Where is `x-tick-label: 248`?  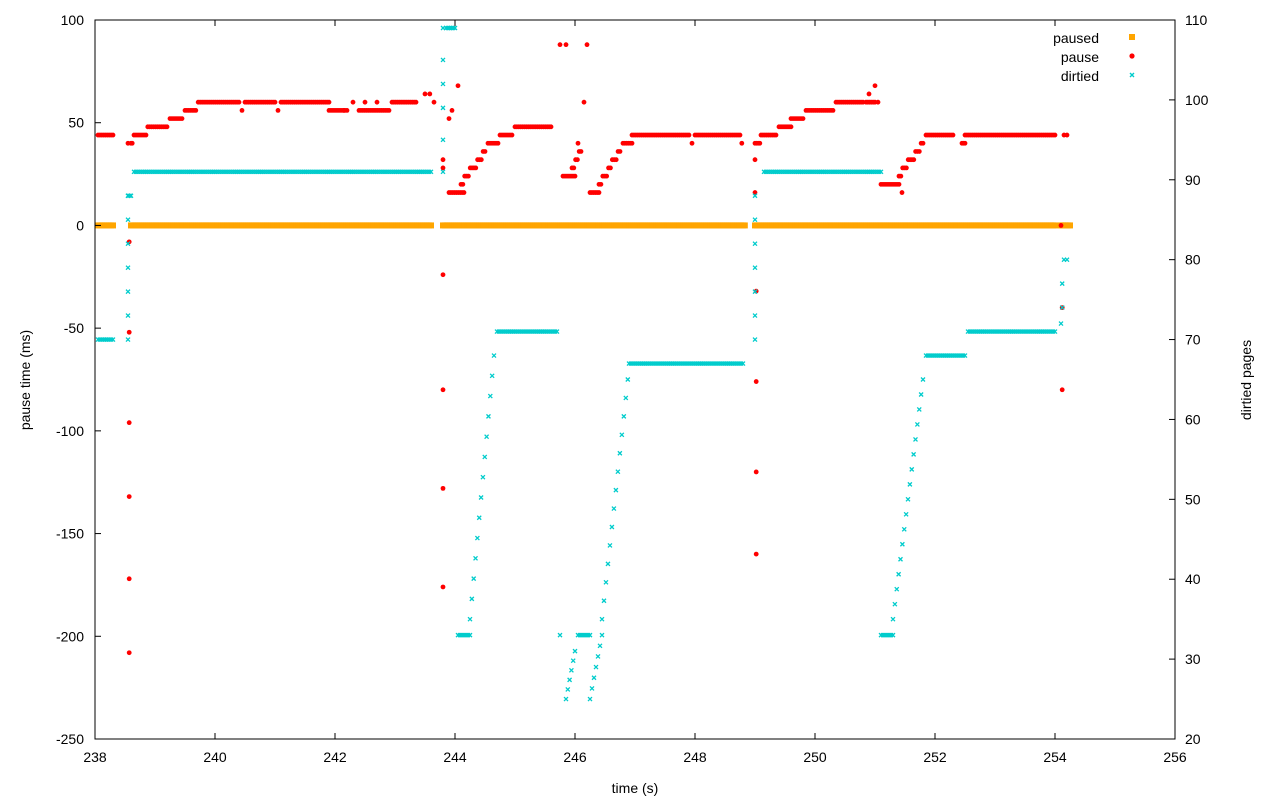 x-tick-label: 248 is located at coordinates (695, 757).